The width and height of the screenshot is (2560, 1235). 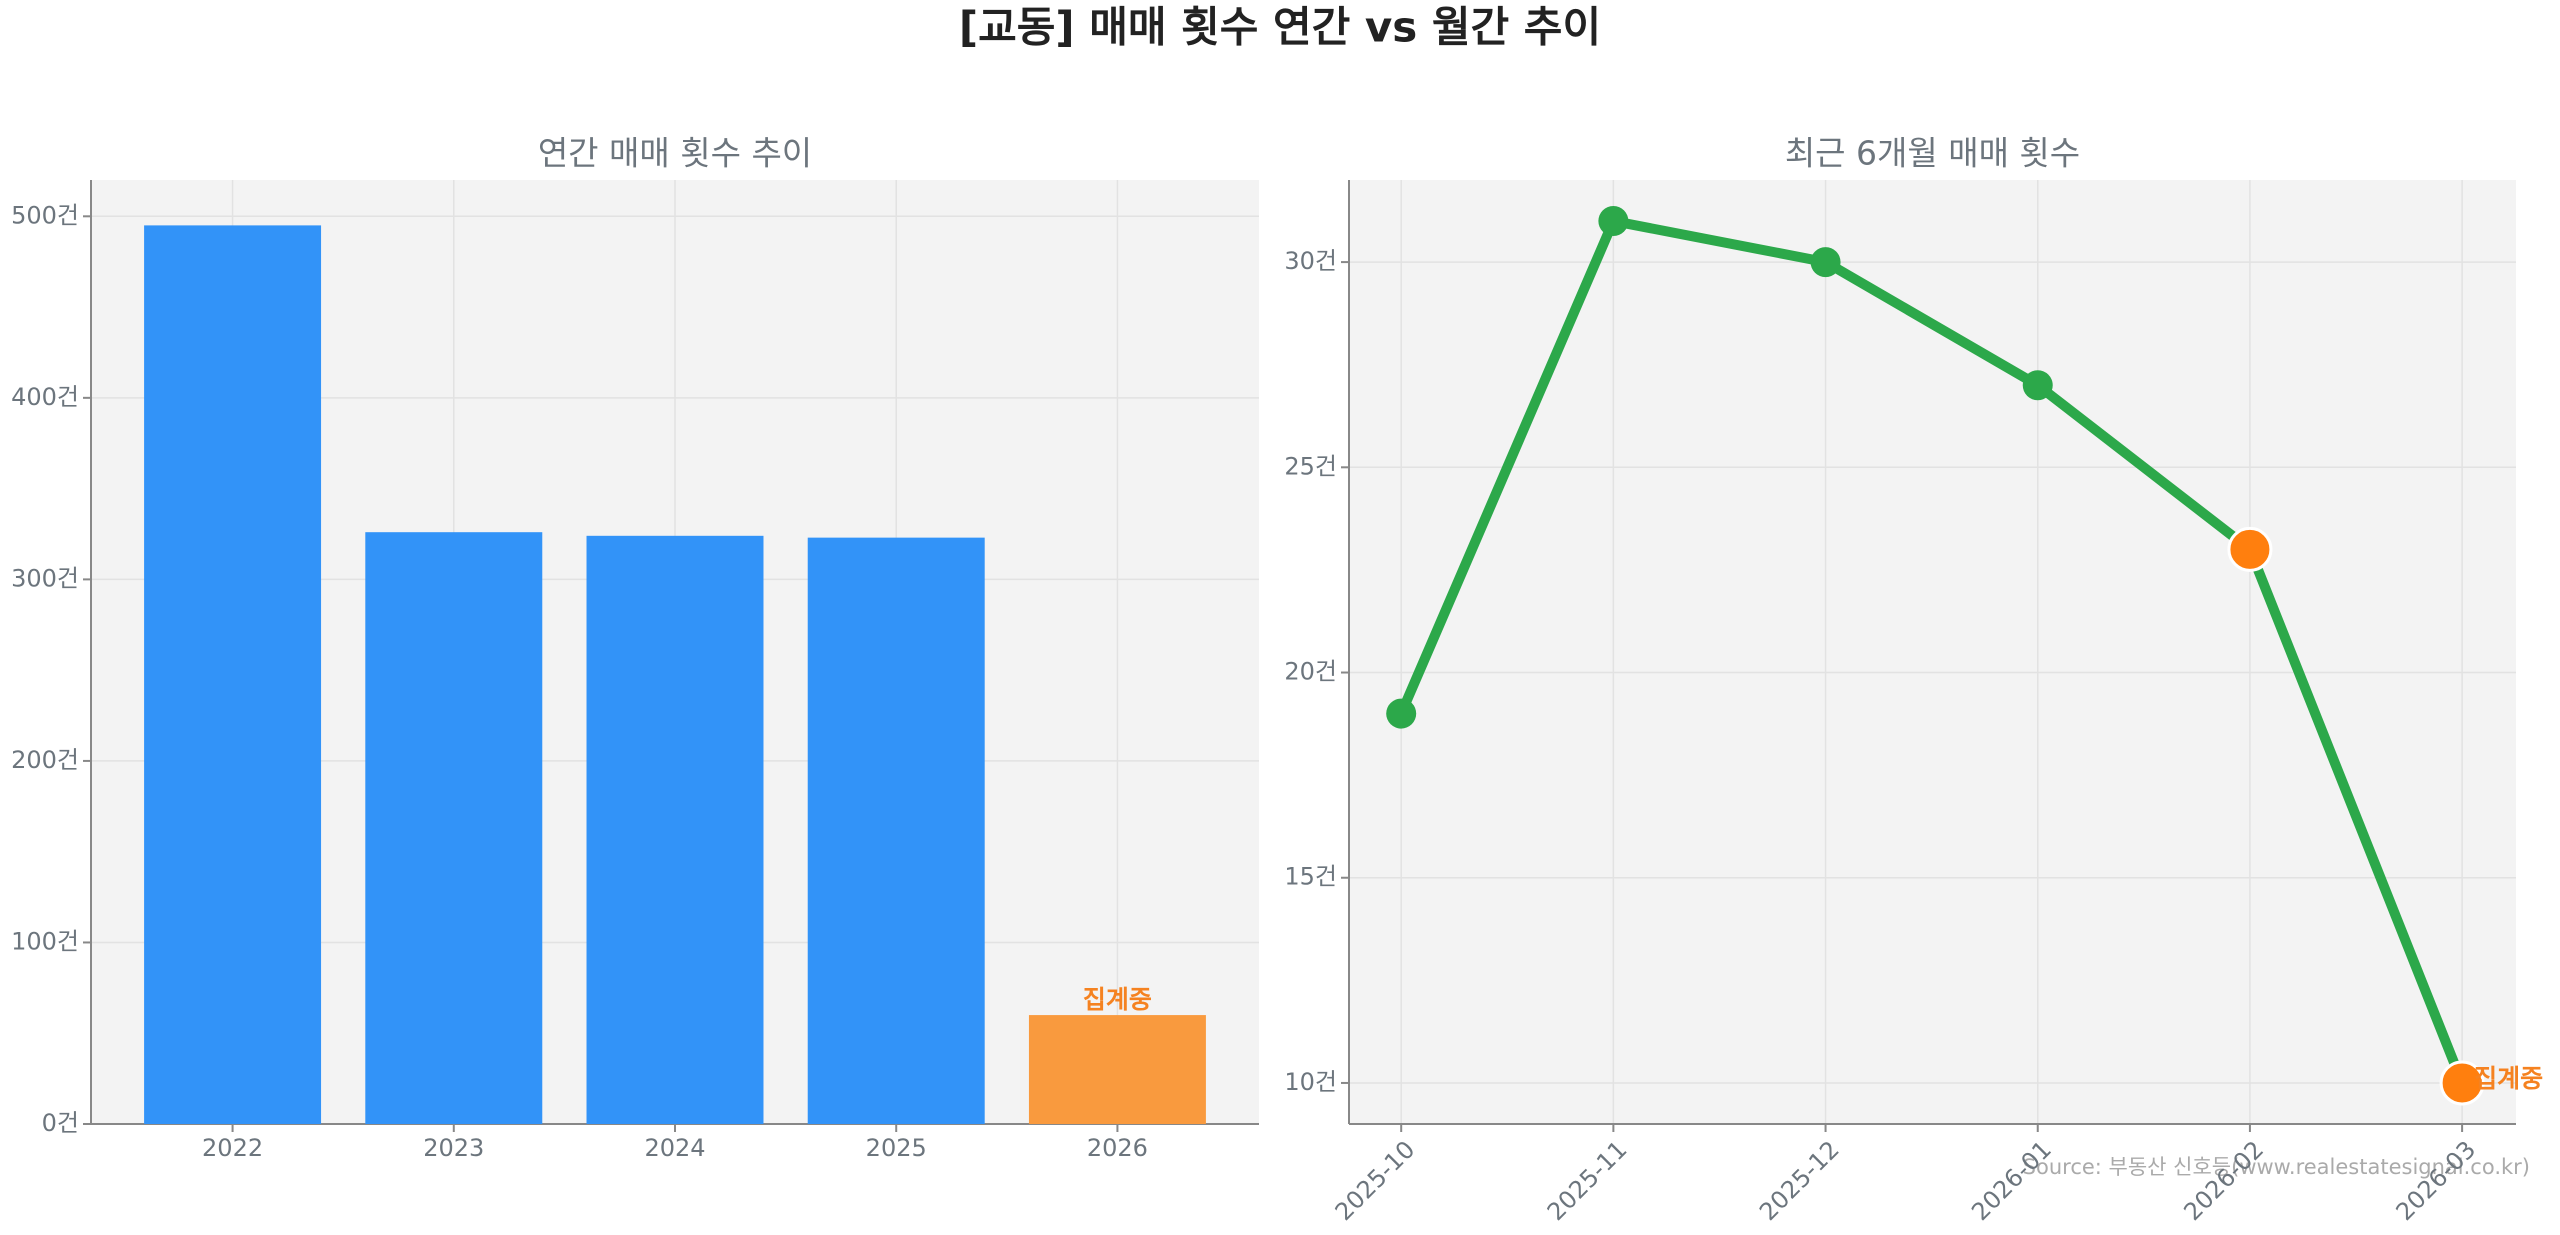 I want to click on x-tick-label: 2024, so click(x=674, y=1148).